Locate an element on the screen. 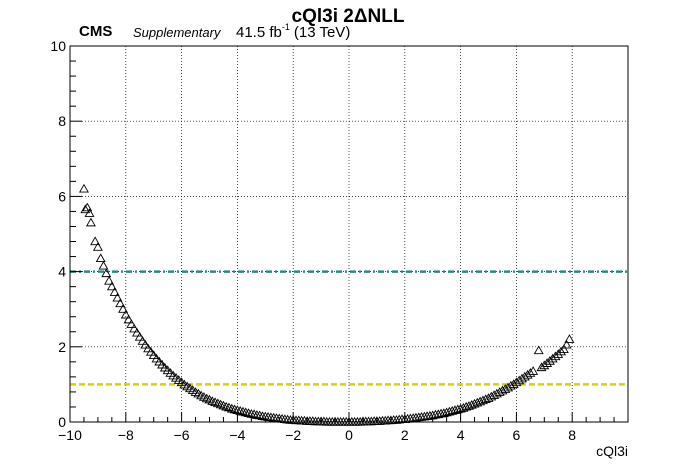  status-label: Supplementary is located at coordinates (177, 32).